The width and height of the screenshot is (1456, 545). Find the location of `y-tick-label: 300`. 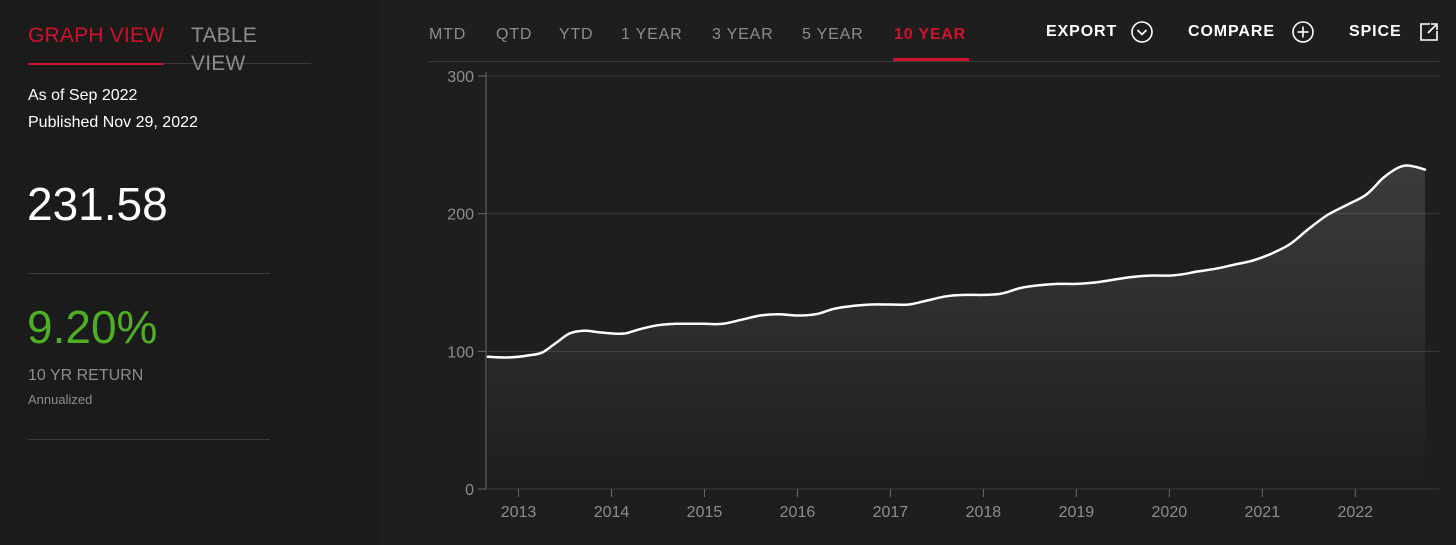

y-tick-label: 300 is located at coordinates (460, 77).